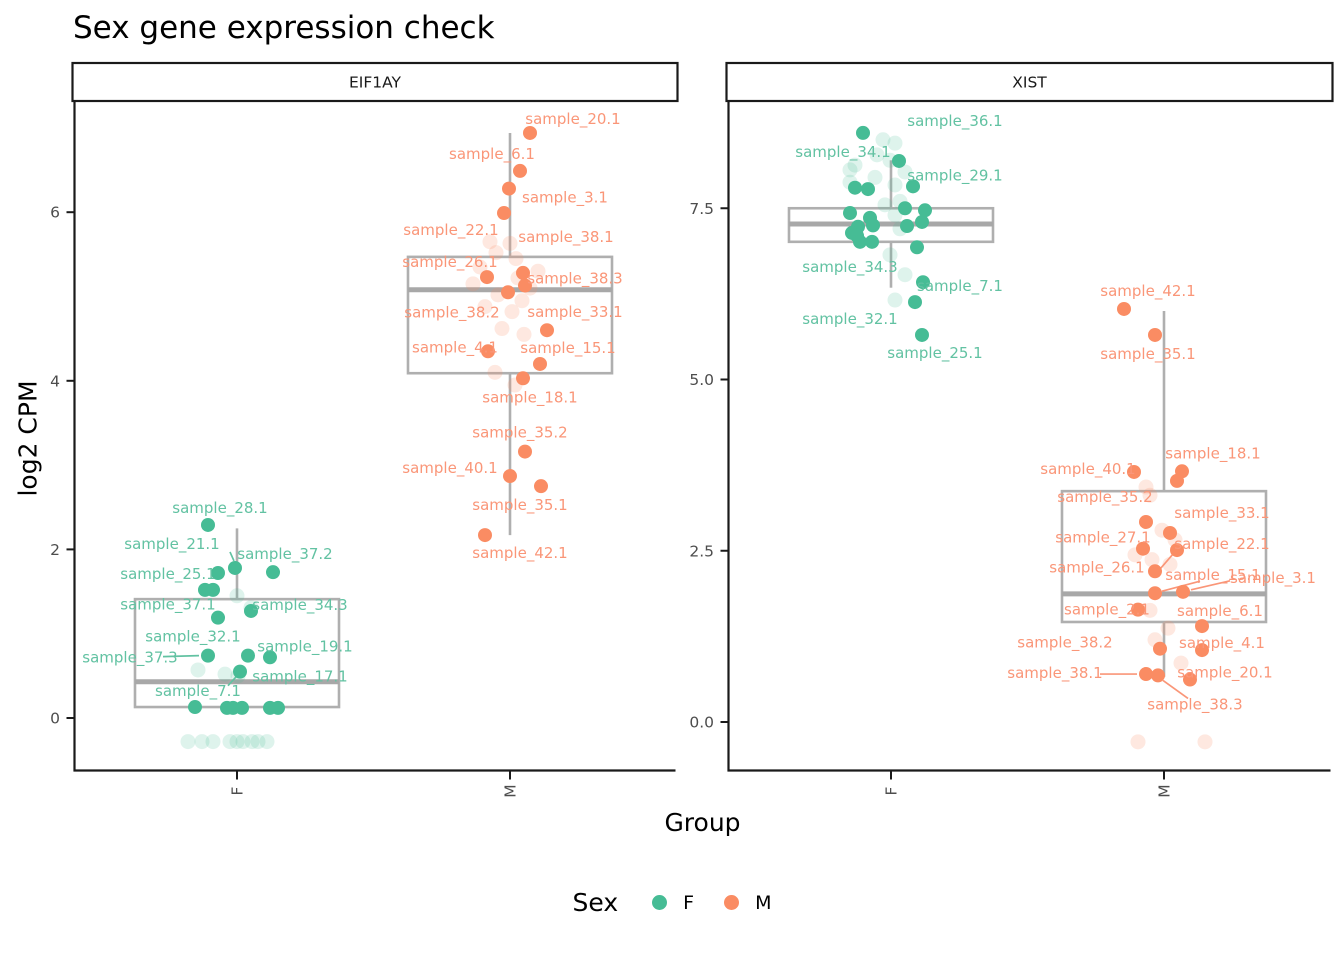 This screenshot has height=960, width=1344. Describe the element at coordinates (702, 822) in the screenshot. I see `x-axis-title: Group` at that location.